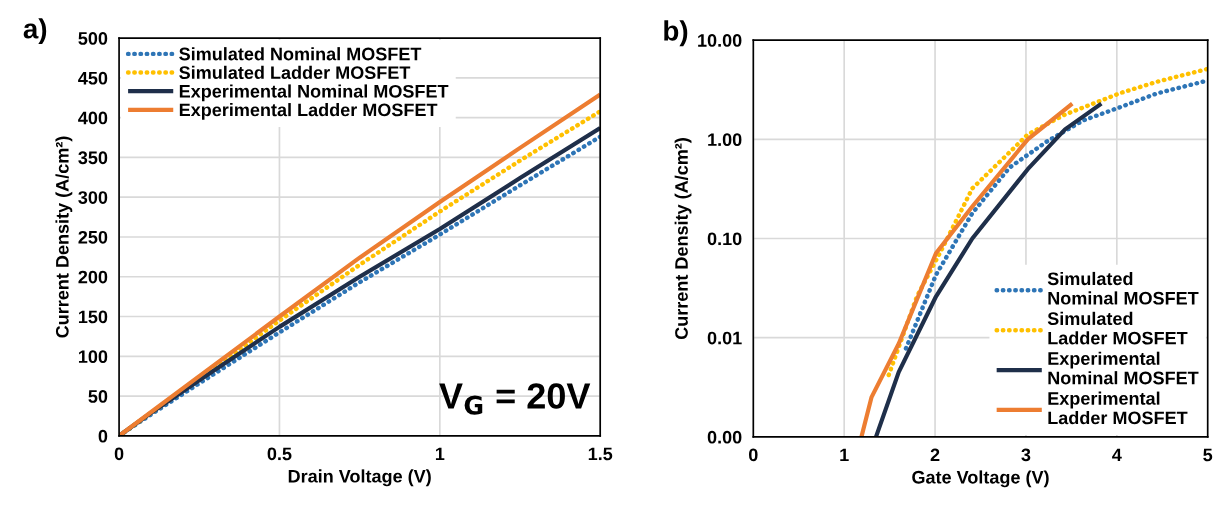  I want to click on y-tick-label: 0.10, so click(724, 239).